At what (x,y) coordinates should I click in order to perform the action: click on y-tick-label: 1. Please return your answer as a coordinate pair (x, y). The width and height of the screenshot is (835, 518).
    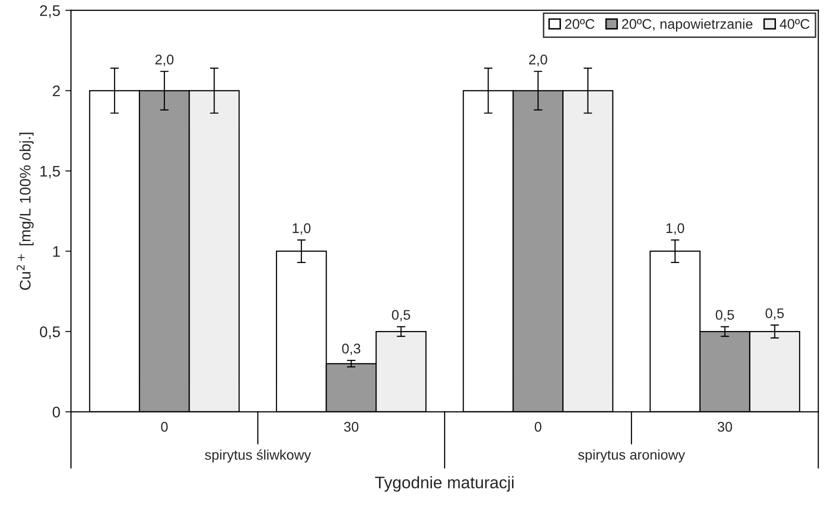
    Looking at the image, I should click on (56, 251).